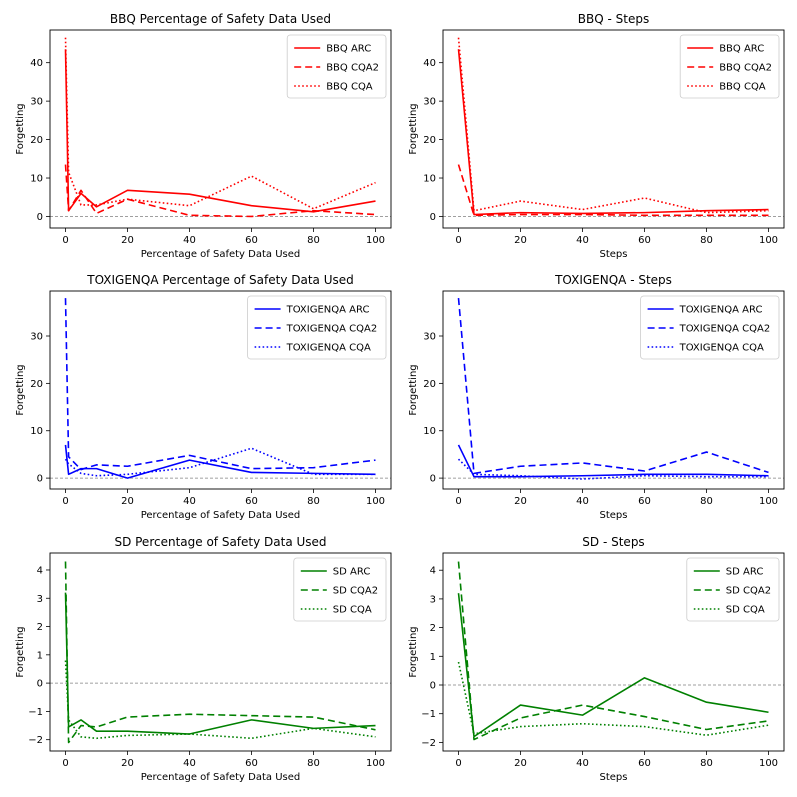 The width and height of the screenshot is (797, 797). What do you see at coordinates (220, 19) in the screenshot?
I see `chart-title: BBQ Percentage of Safety Data Used` at bounding box center [220, 19].